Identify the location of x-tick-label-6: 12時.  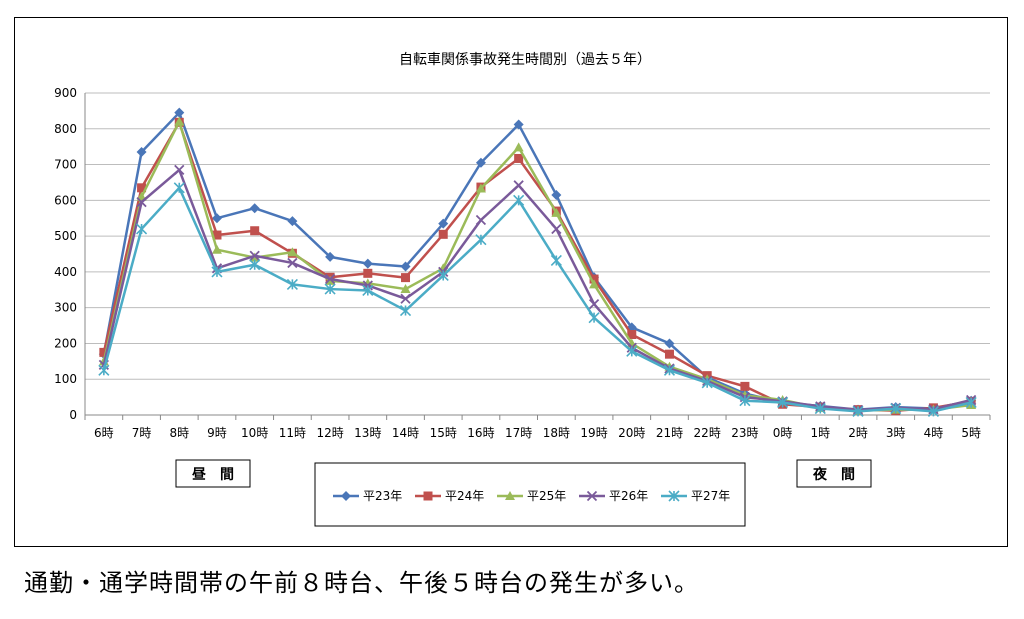
(329, 433).